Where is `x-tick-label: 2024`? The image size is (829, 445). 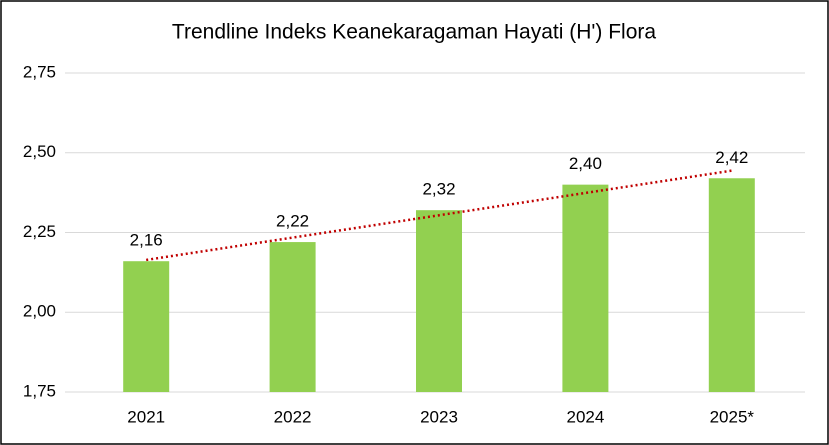 x-tick-label: 2024 is located at coordinates (585, 416).